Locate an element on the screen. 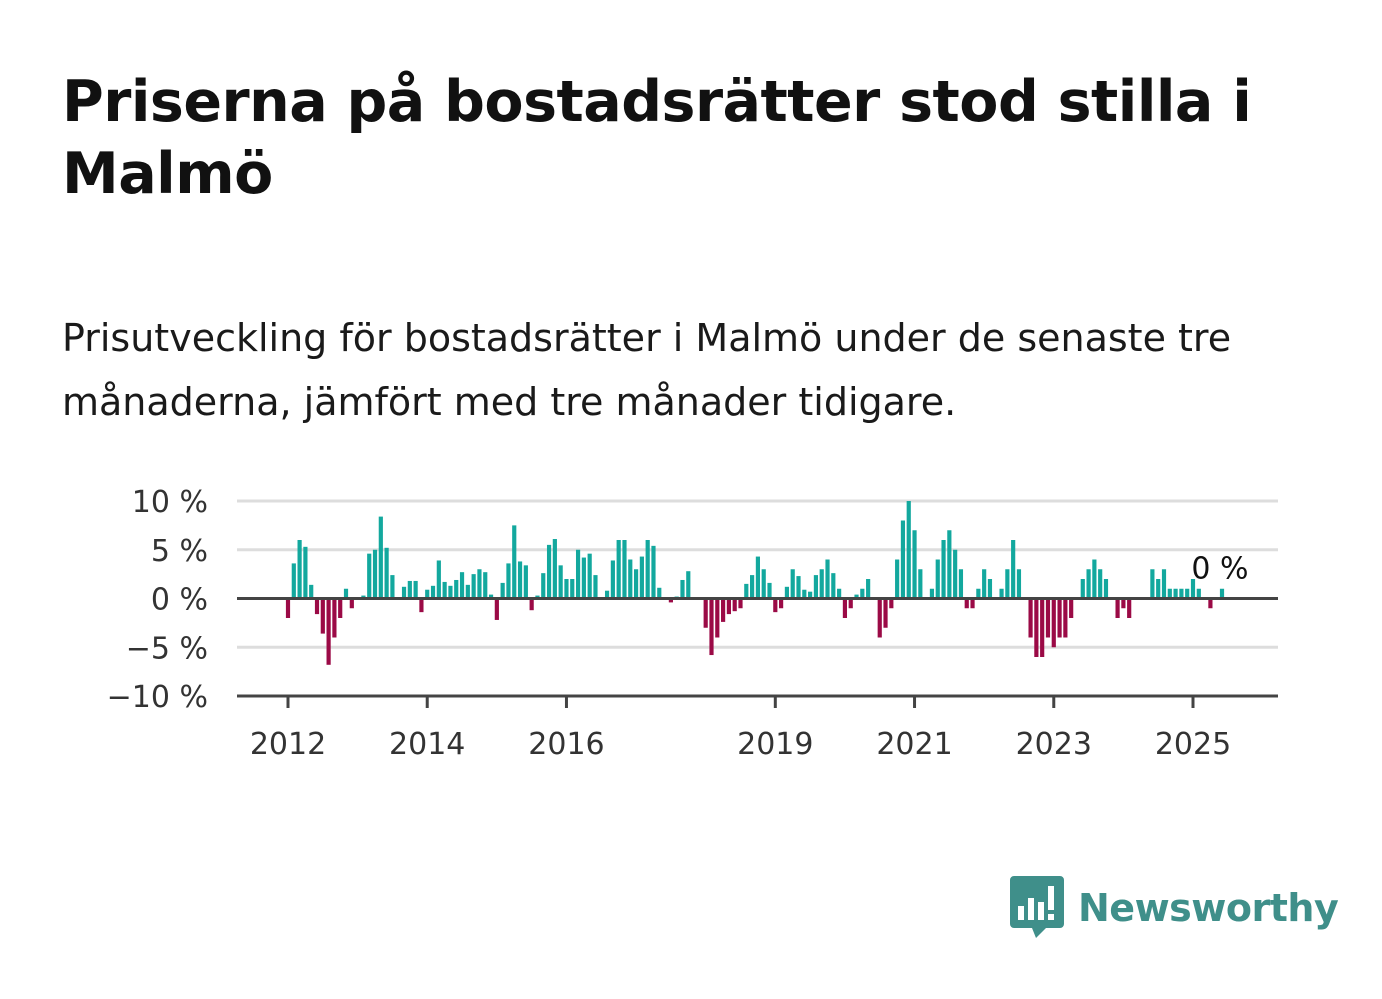 The width and height of the screenshot is (1382, 999). x-tick-label: 2014 is located at coordinates (427, 744).